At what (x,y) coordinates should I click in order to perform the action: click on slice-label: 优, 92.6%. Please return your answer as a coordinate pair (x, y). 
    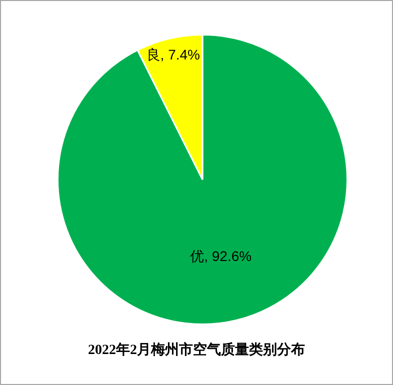
    Looking at the image, I should click on (221, 256).